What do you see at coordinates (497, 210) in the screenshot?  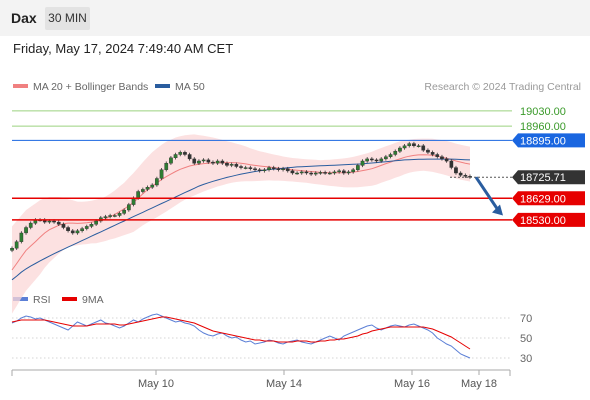 I see `projection-arrowhead` at bounding box center [497, 210].